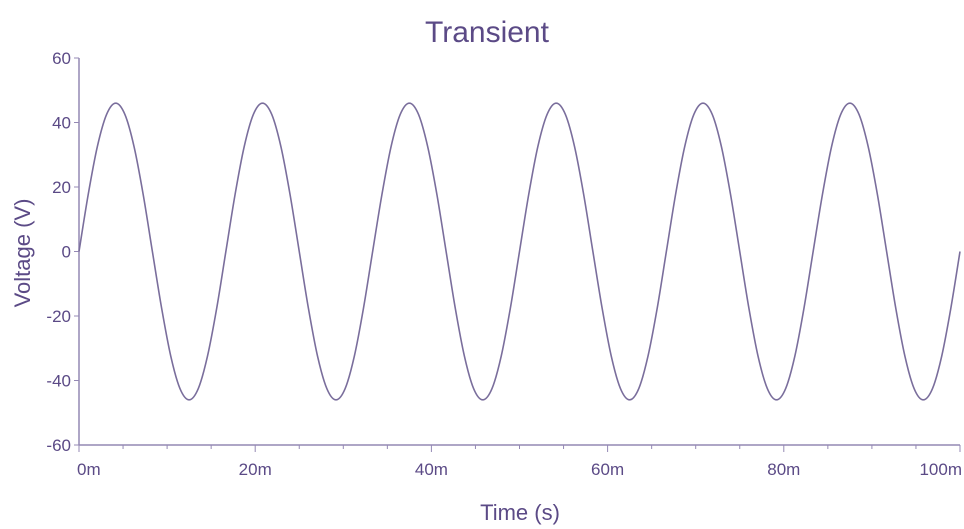 The width and height of the screenshot is (964, 529). I want to click on y-tick-label: -40, so click(58, 381).